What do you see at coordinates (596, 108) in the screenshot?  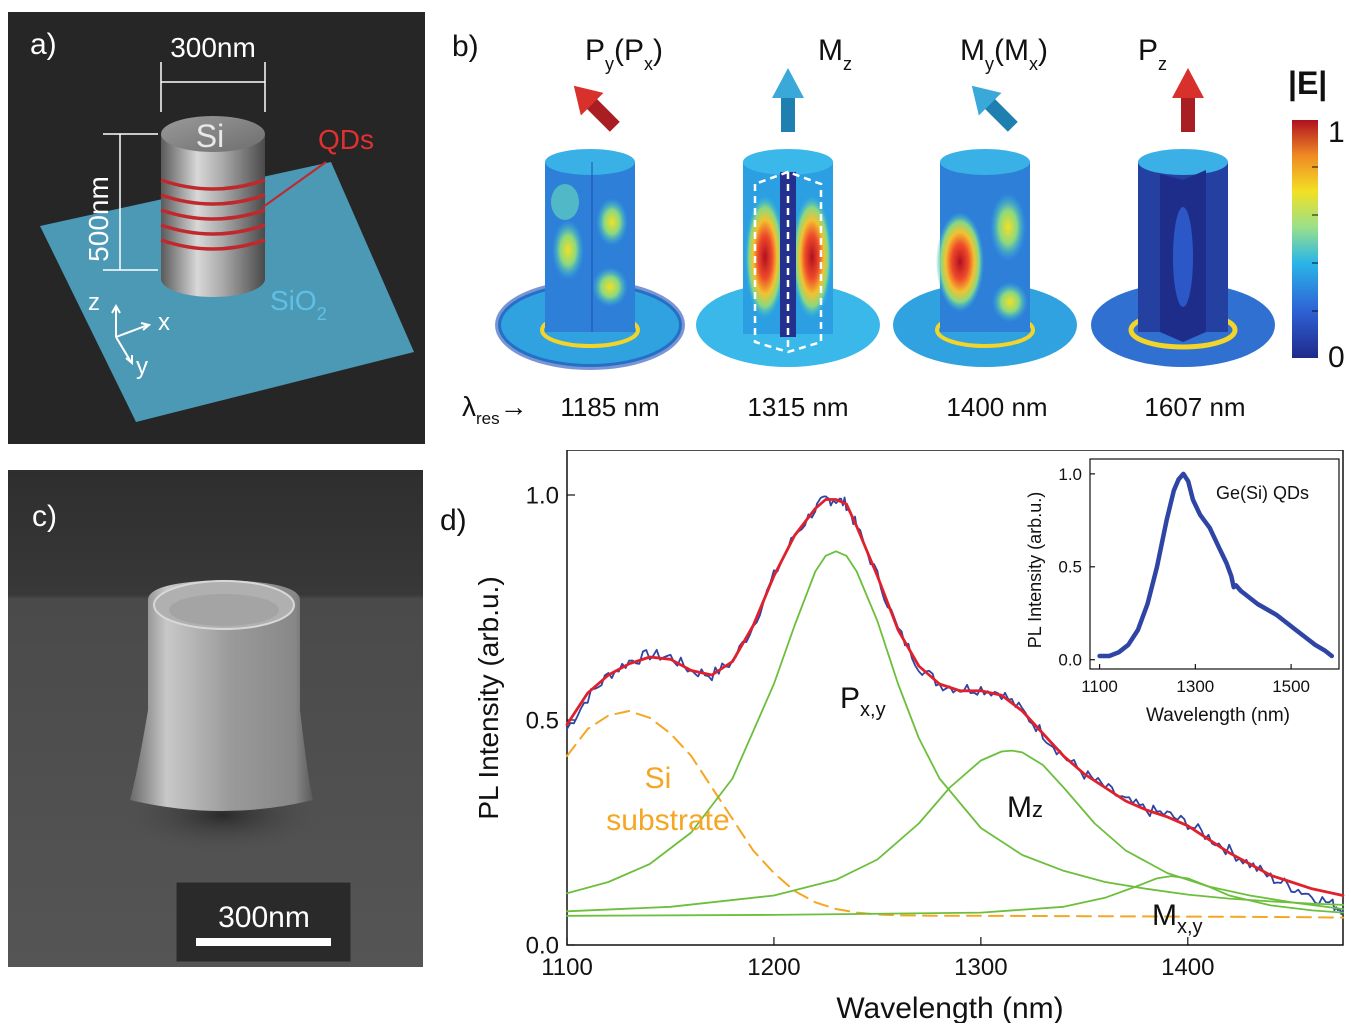 I see `arrow-py-icon` at bounding box center [596, 108].